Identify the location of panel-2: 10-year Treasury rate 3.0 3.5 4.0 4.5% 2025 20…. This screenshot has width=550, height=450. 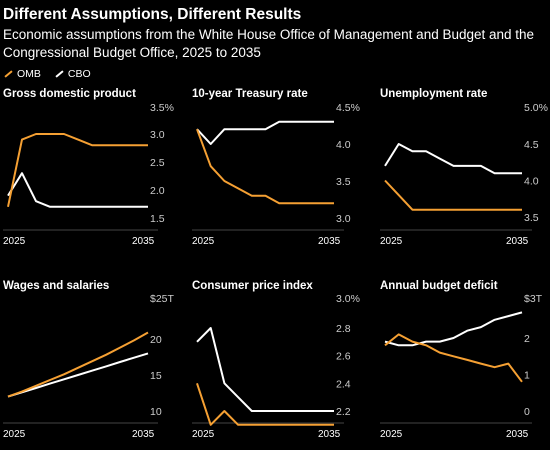
(276, 167).